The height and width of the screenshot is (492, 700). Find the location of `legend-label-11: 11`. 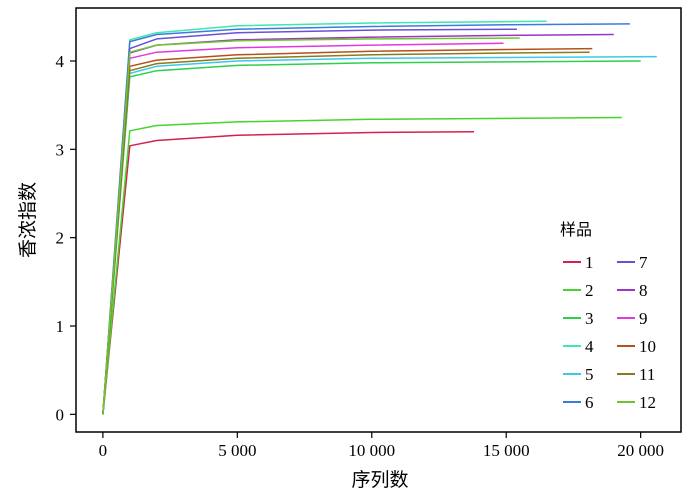

legend-label-11: 11 is located at coordinates (647, 374).